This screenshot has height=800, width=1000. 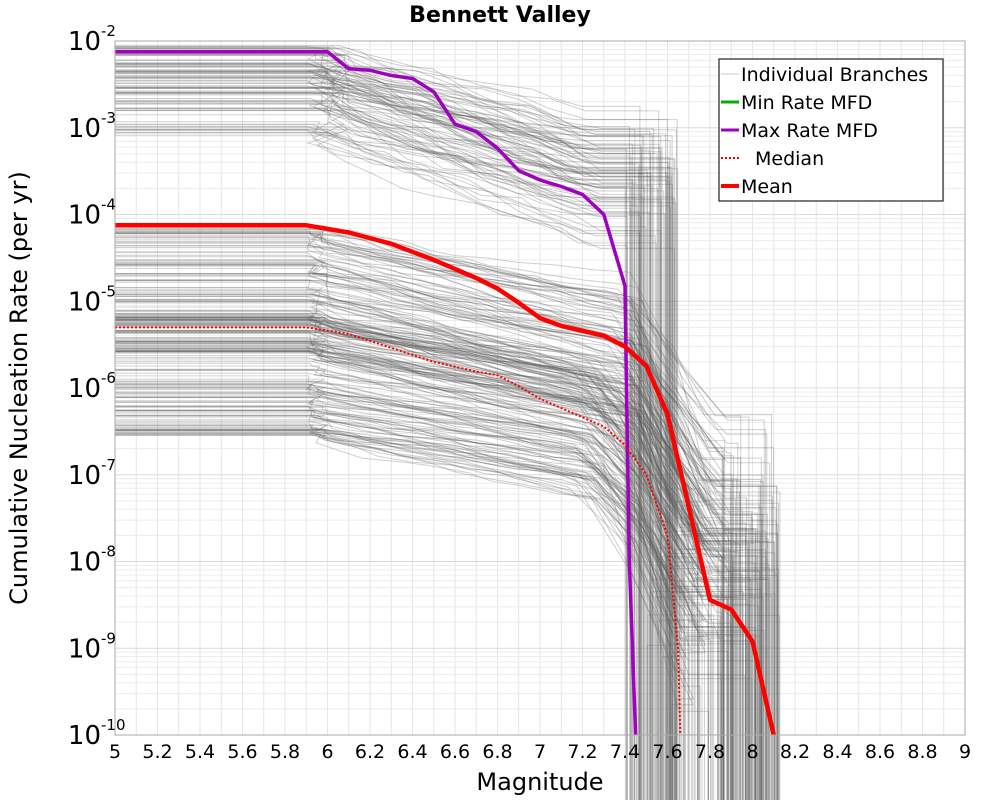 What do you see at coordinates (113, 725) in the screenshot?
I see `y-tick-exponent: -10` at bounding box center [113, 725].